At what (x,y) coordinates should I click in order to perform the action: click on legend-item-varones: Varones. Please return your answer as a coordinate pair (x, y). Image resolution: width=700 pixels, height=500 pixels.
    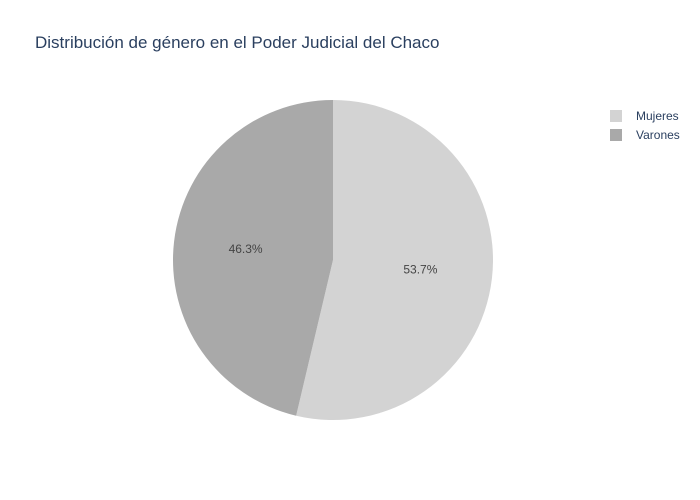
    Looking at the image, I should click on (645, 134).